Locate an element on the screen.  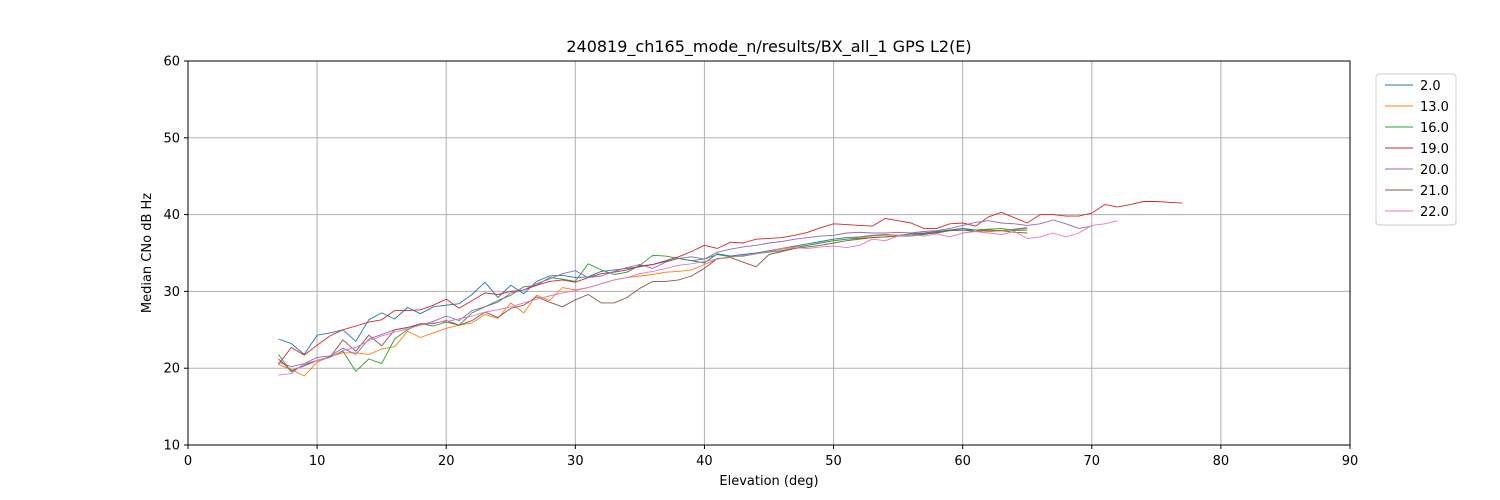
x-tick-label: 20 is located at coordinates (446, 461).